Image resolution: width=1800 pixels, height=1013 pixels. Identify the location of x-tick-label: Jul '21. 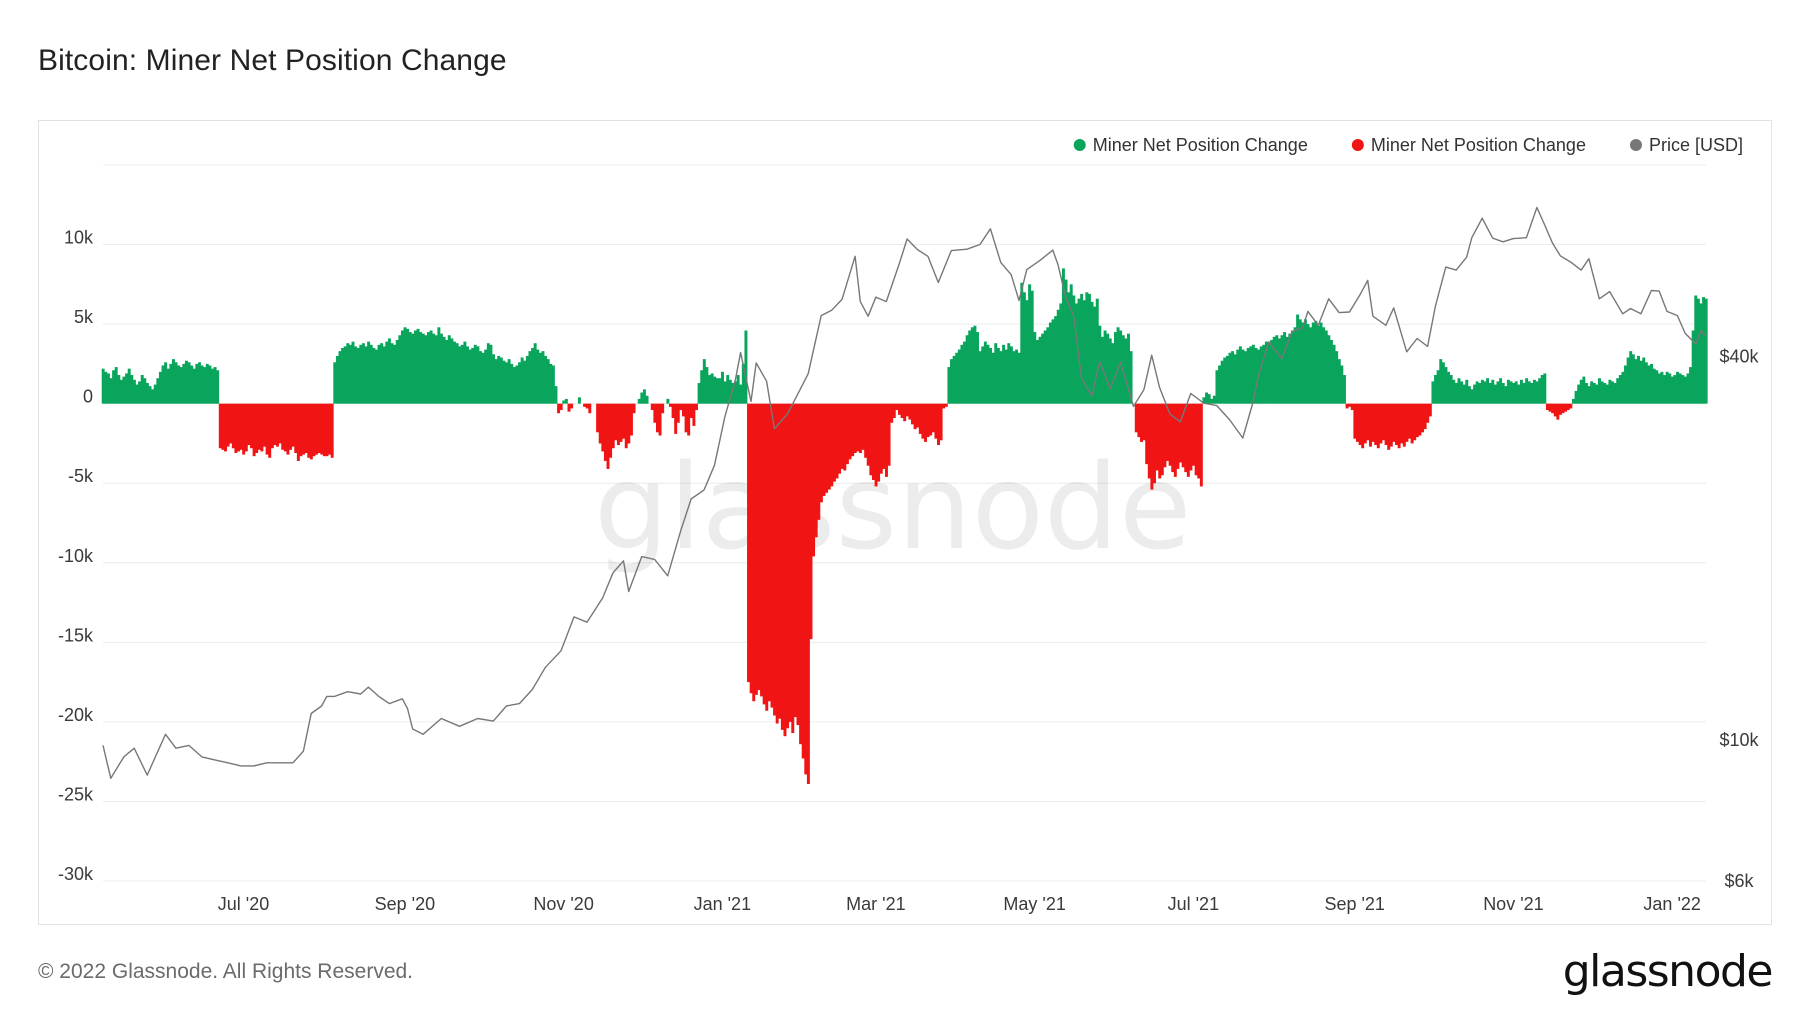
(1193, 904).